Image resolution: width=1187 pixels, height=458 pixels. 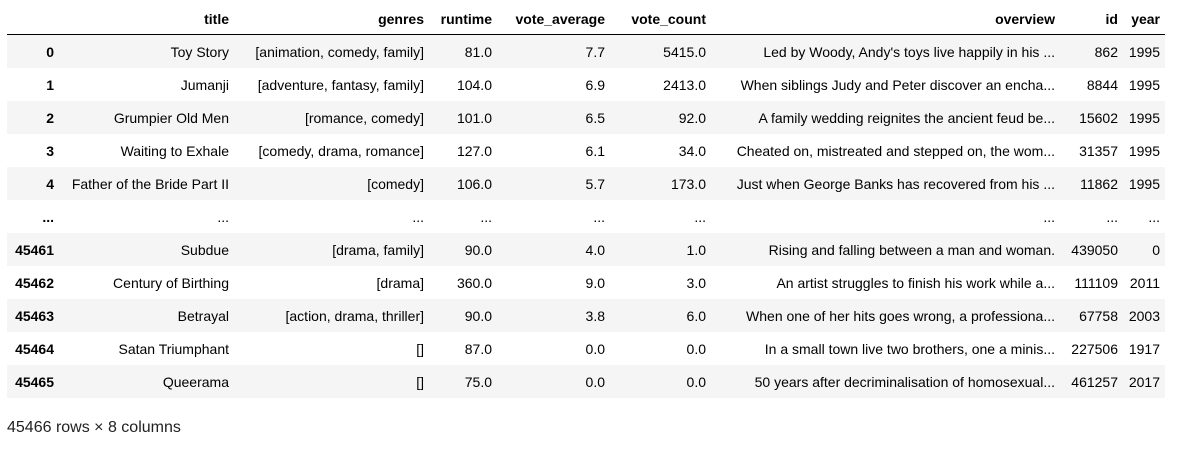 What do you see at coordinates (1094, 249) in the screenshot?
I see `cell-id: 439050` at bounding box center [1094, 249].